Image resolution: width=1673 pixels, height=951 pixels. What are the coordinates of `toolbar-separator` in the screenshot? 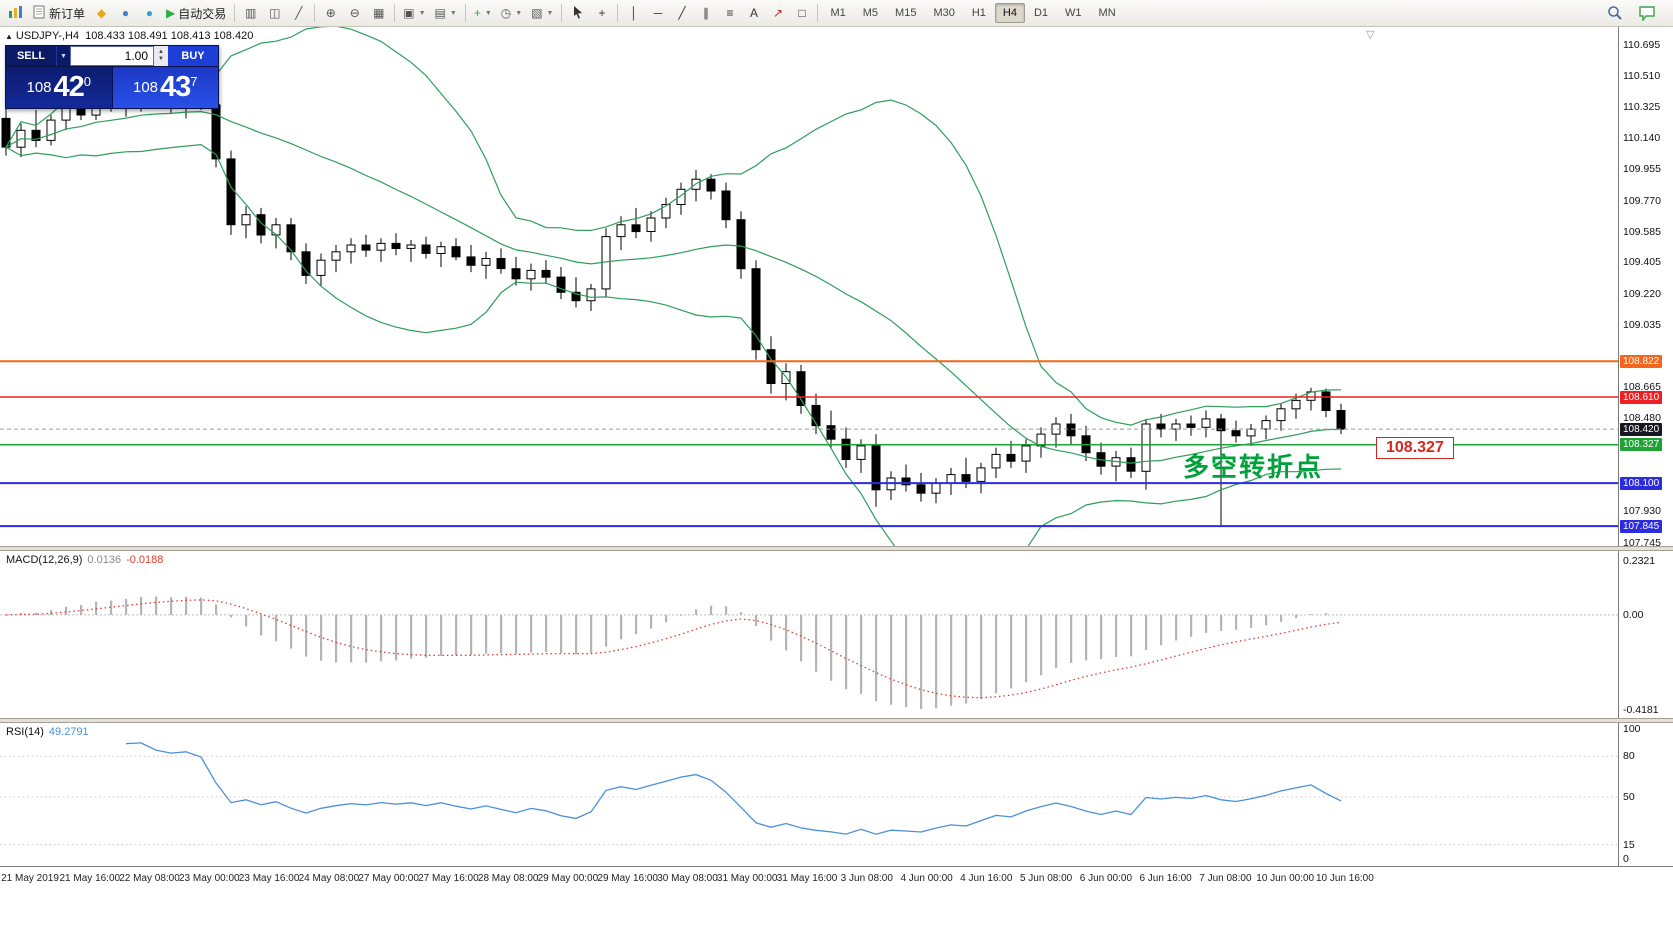 It's located at (465, 13).